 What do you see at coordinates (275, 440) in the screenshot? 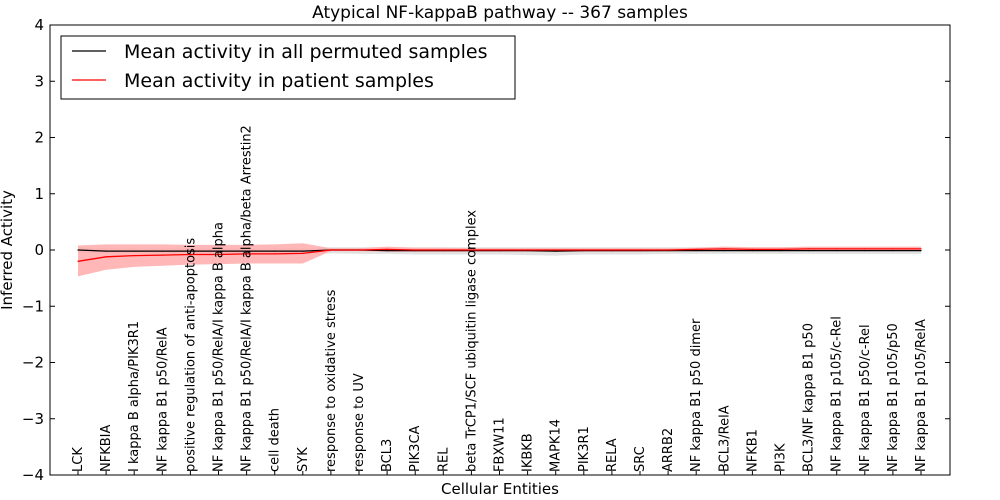
I see `x-category-label: cell death` at bounding box center [275, 440].